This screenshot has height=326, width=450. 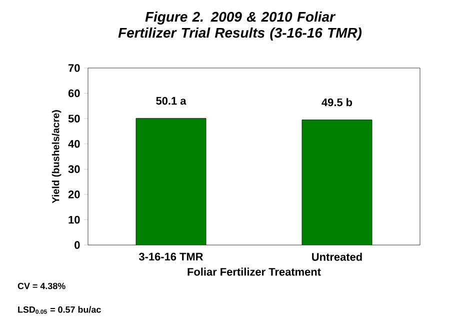 What do you see at coordinates (74, 118) in the screenshot?
I see `y-tick-label: 50` at bounding box center [74, 118].